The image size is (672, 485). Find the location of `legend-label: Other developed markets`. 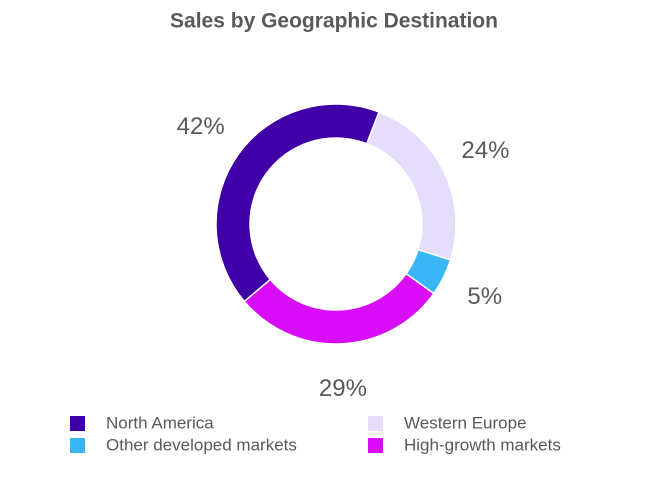

legend-label: Other developed markets is located at coordinates (201, 444).